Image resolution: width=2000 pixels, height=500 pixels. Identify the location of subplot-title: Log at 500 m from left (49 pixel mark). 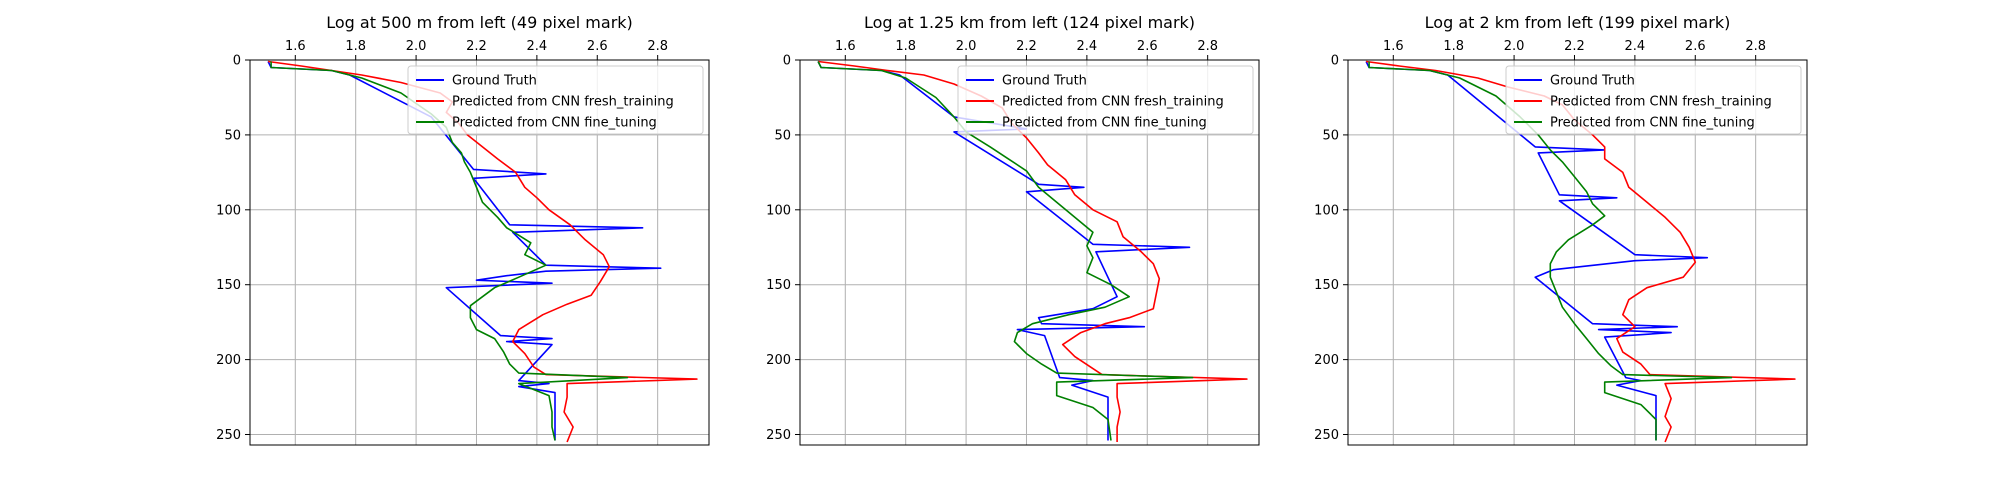
(479, 22).